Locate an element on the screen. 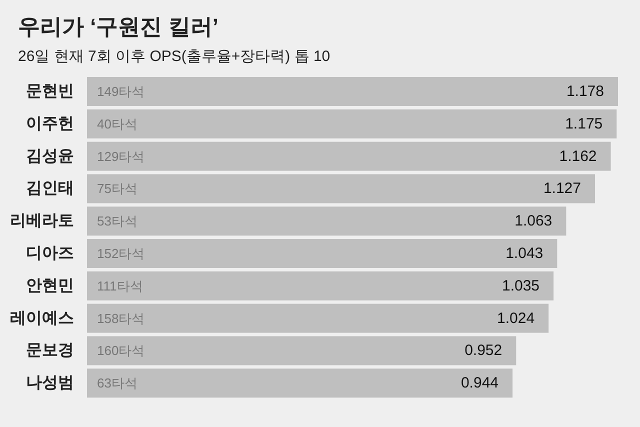  annotation: 111타석 is located at coordinates (120, 286).